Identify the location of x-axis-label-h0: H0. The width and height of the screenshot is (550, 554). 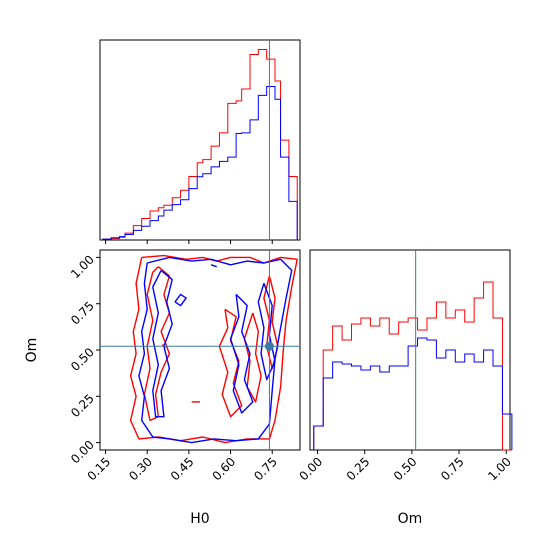
(199, 519).